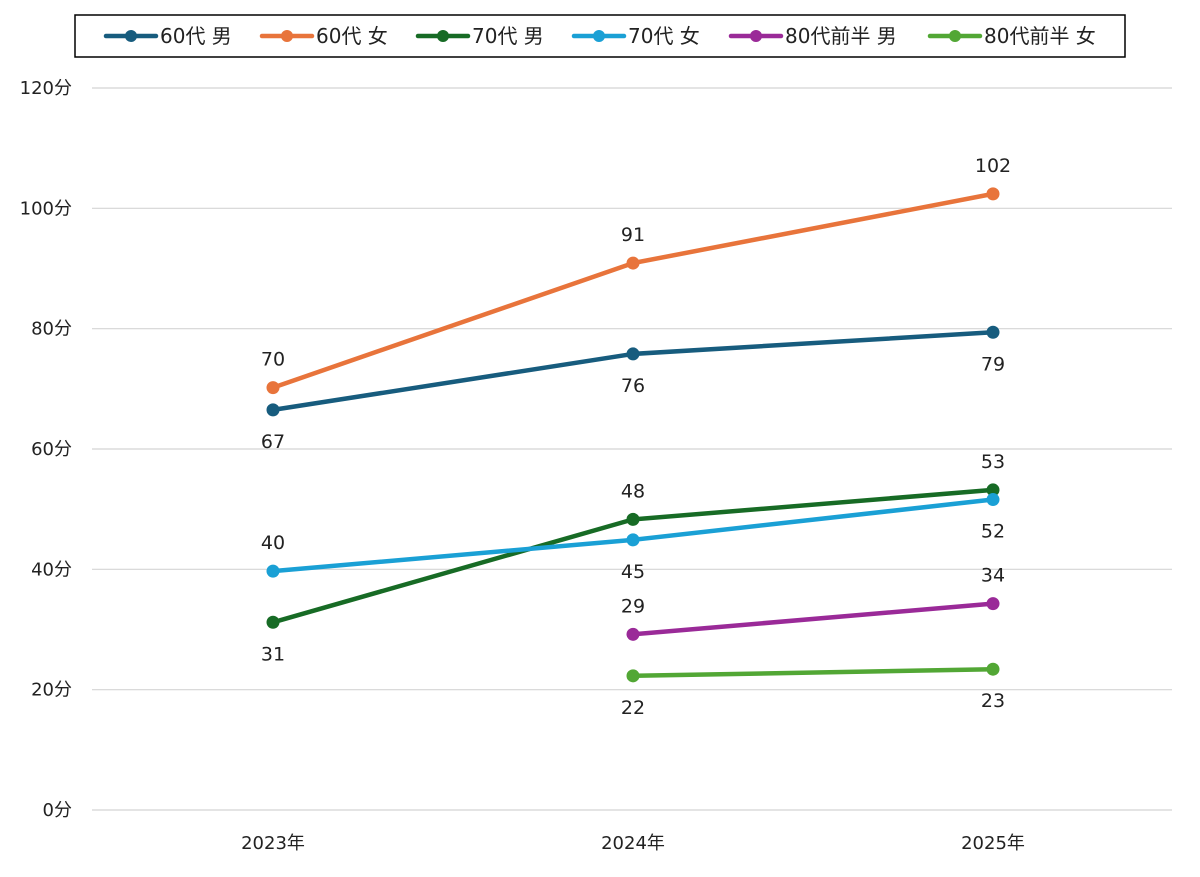 This screenshot has width=1200, height=877. I want to click on legend-entry: 80代前半 女, so click(1011, 36).